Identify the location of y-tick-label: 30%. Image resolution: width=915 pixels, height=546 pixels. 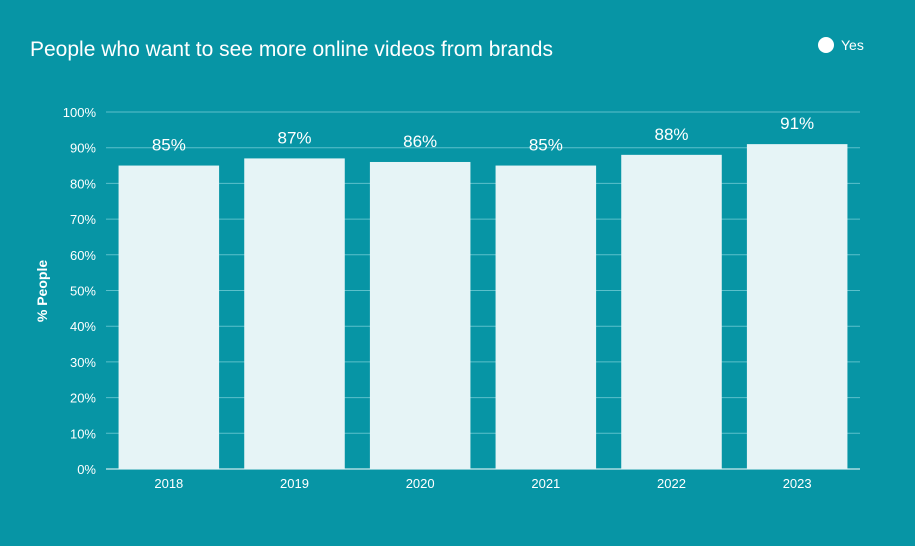
(83, 362).